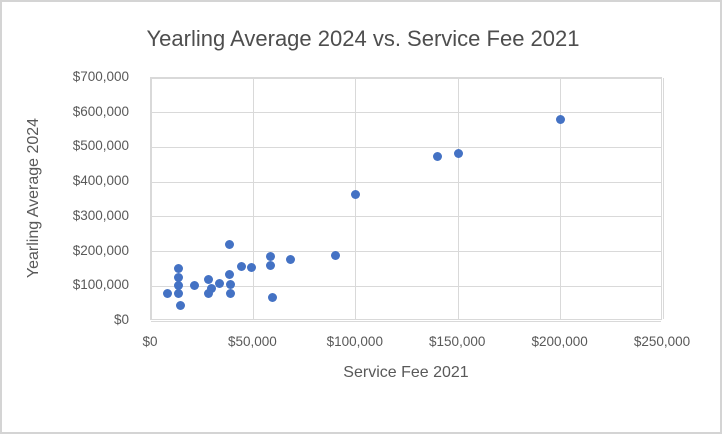 This screenshot has height=434, width=722. Describe the element at coordinates (100, 76) in the screenshot. I see `y-tick-label: $700,000` at that location.